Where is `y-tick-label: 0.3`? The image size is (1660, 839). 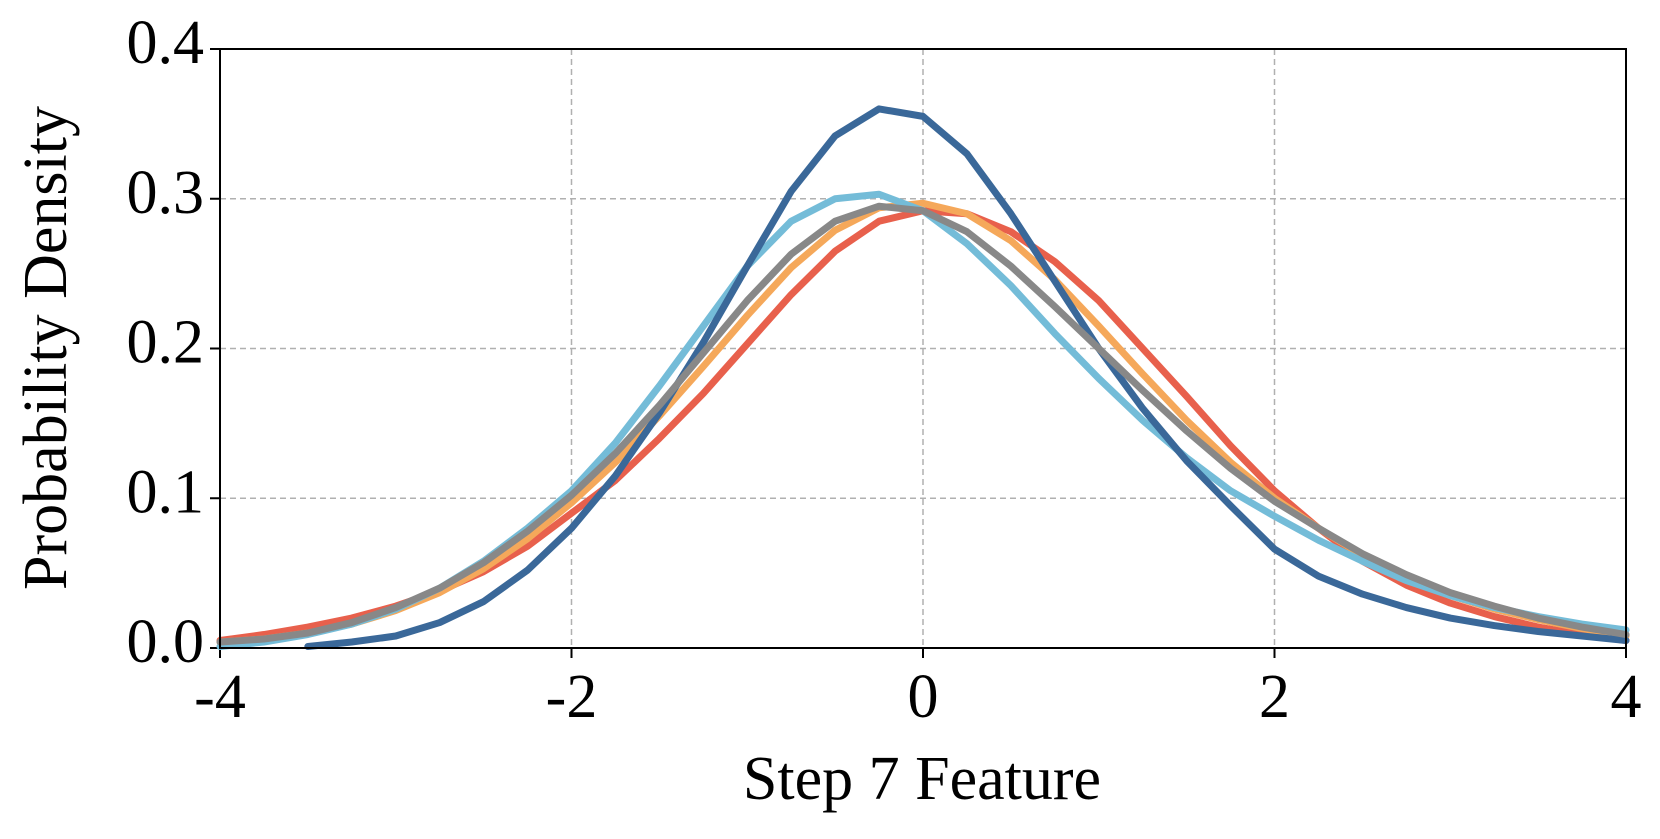 y-tick-label: 0.3 is located at coordinates (166, 193).